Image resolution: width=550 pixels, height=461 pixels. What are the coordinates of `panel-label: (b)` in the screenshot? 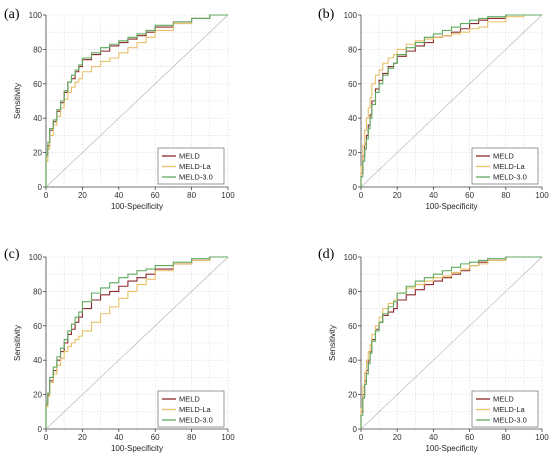 It's located at (326, 14).